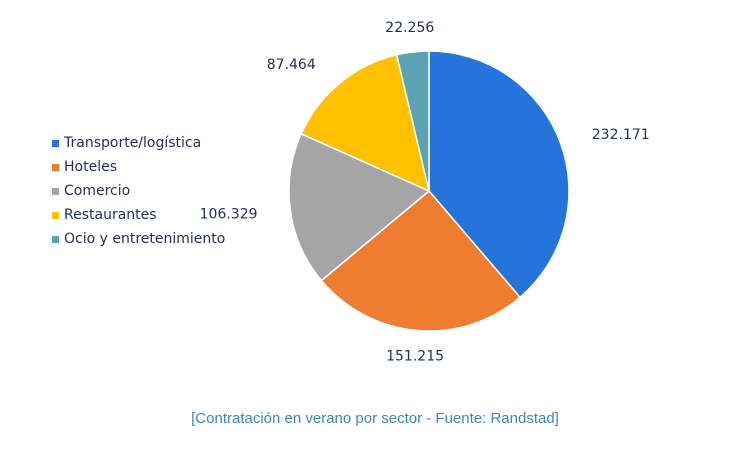 This screenshot has height=457, width=750. What do you see at coordinates (621, 135) in the screenshot?
I see `data-label: 232.171` at bounding box center [621, 135].